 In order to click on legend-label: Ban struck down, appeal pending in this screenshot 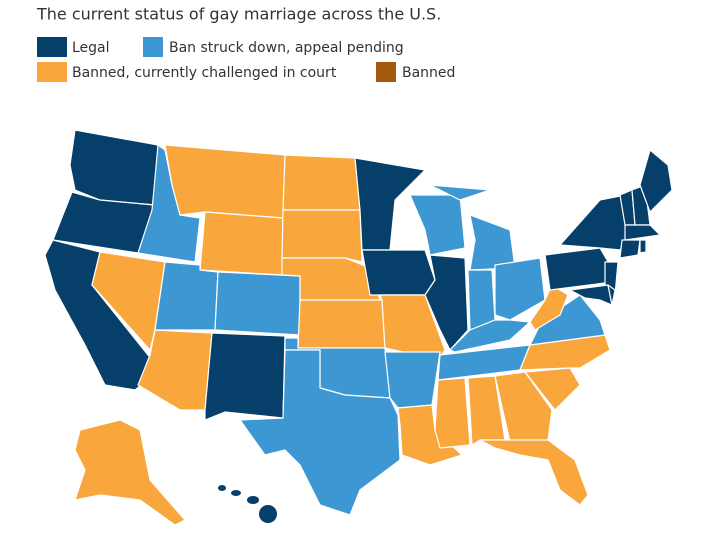, I will do `click(286, 48)`.